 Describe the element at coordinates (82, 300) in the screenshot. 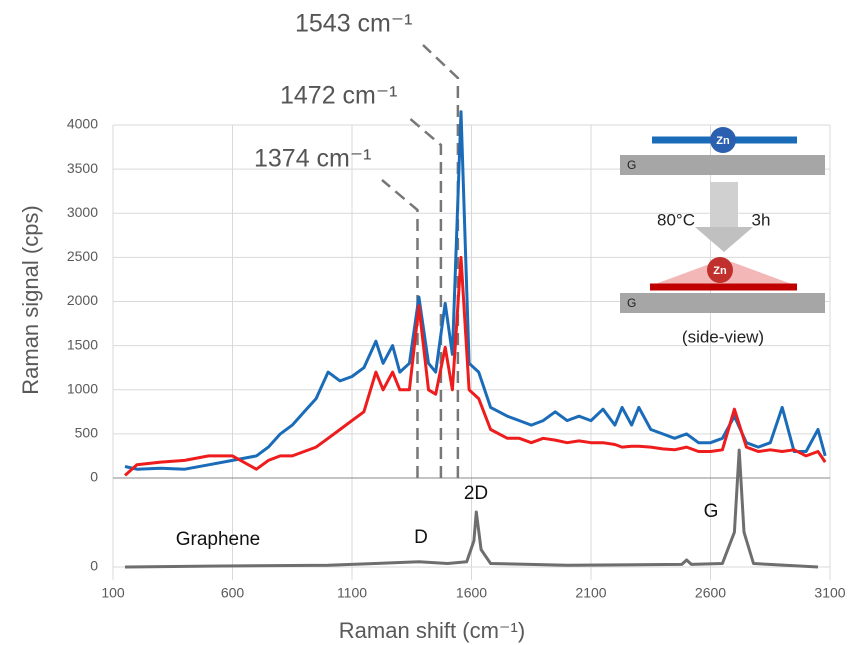

I see `y-tick-label: 2000` at that location.